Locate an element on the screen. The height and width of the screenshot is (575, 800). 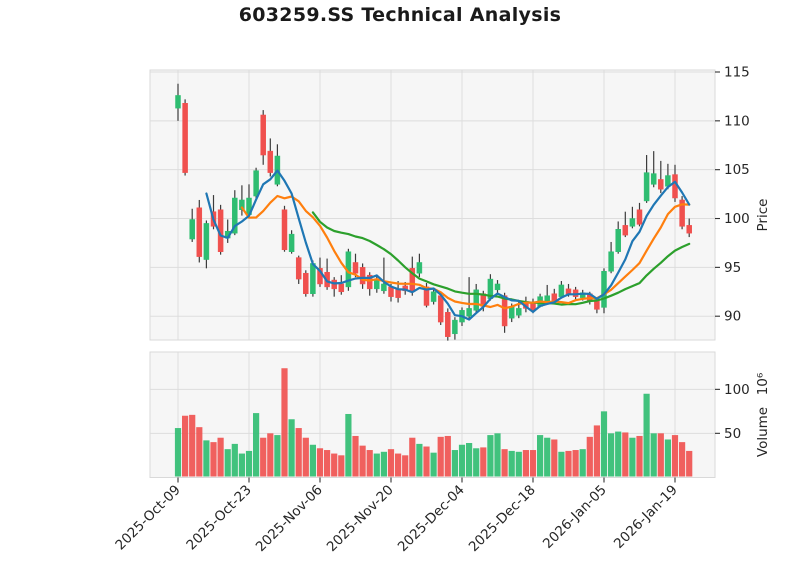
price-axis-label: Price is located at coordinates (763, 215).